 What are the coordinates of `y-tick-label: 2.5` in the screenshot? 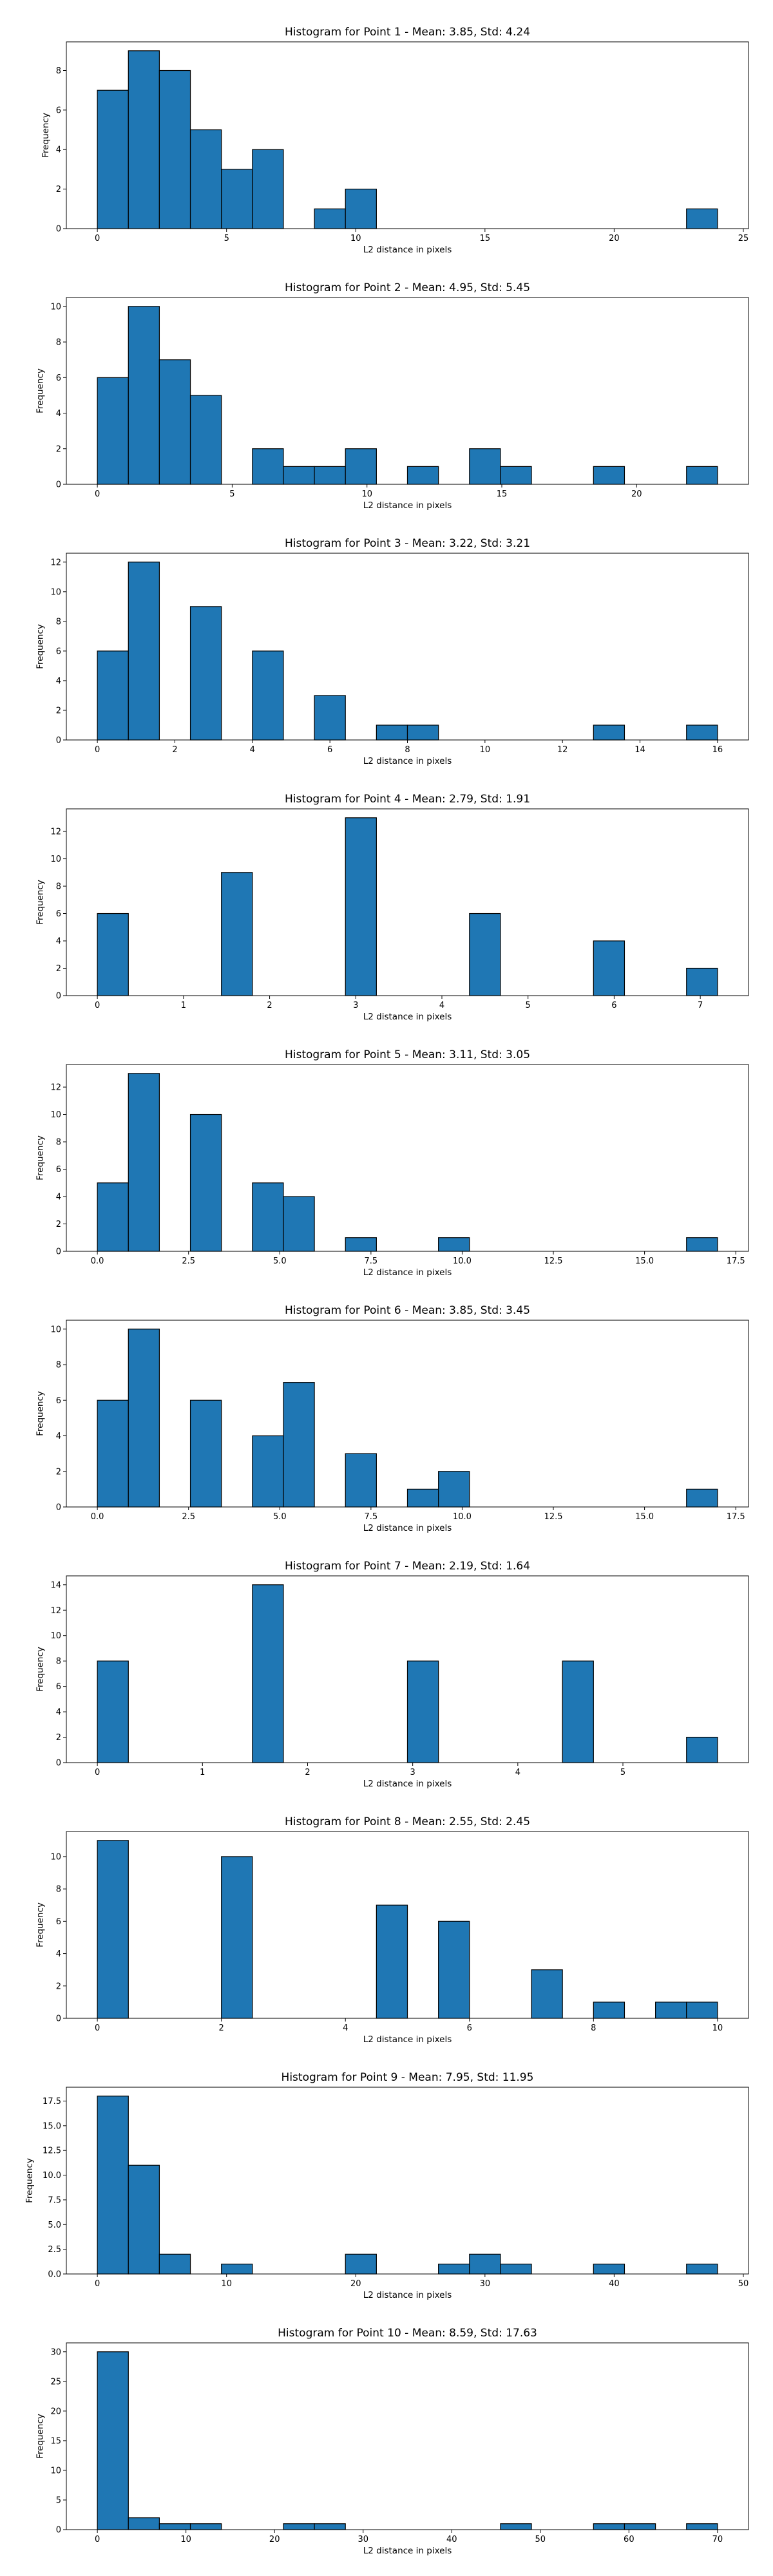 It's located at (54, 2250).